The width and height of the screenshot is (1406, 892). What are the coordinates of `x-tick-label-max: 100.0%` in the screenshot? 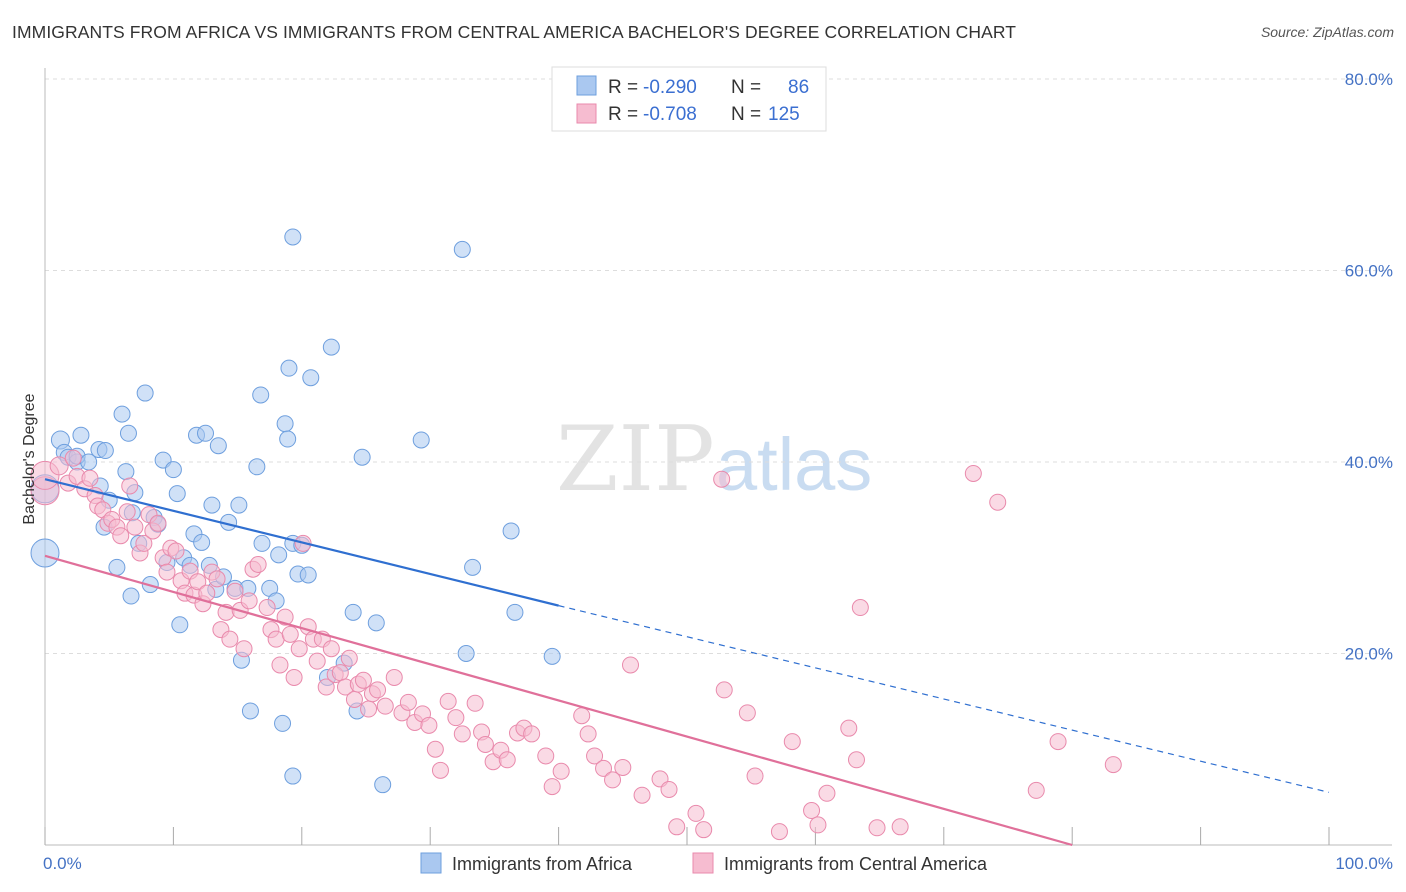 It's located at (1364, 863).